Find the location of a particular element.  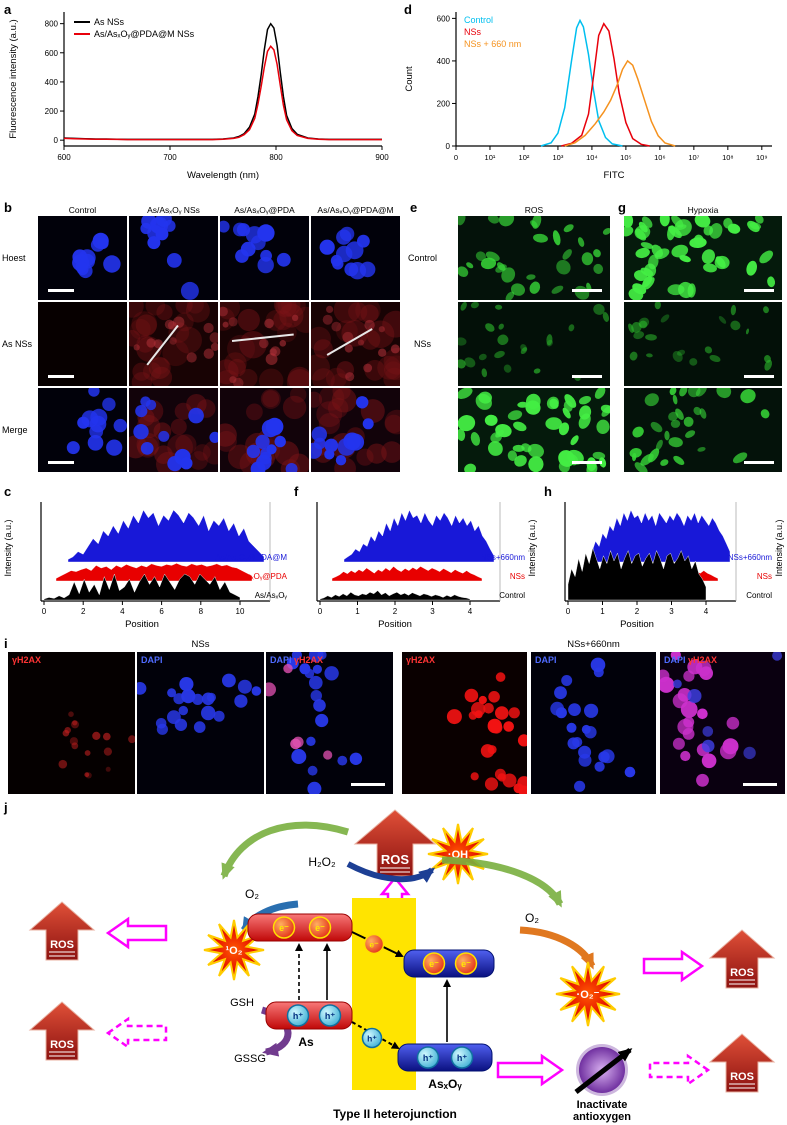

panel-b-row-label: Merge is located at coordinates (15, 430).